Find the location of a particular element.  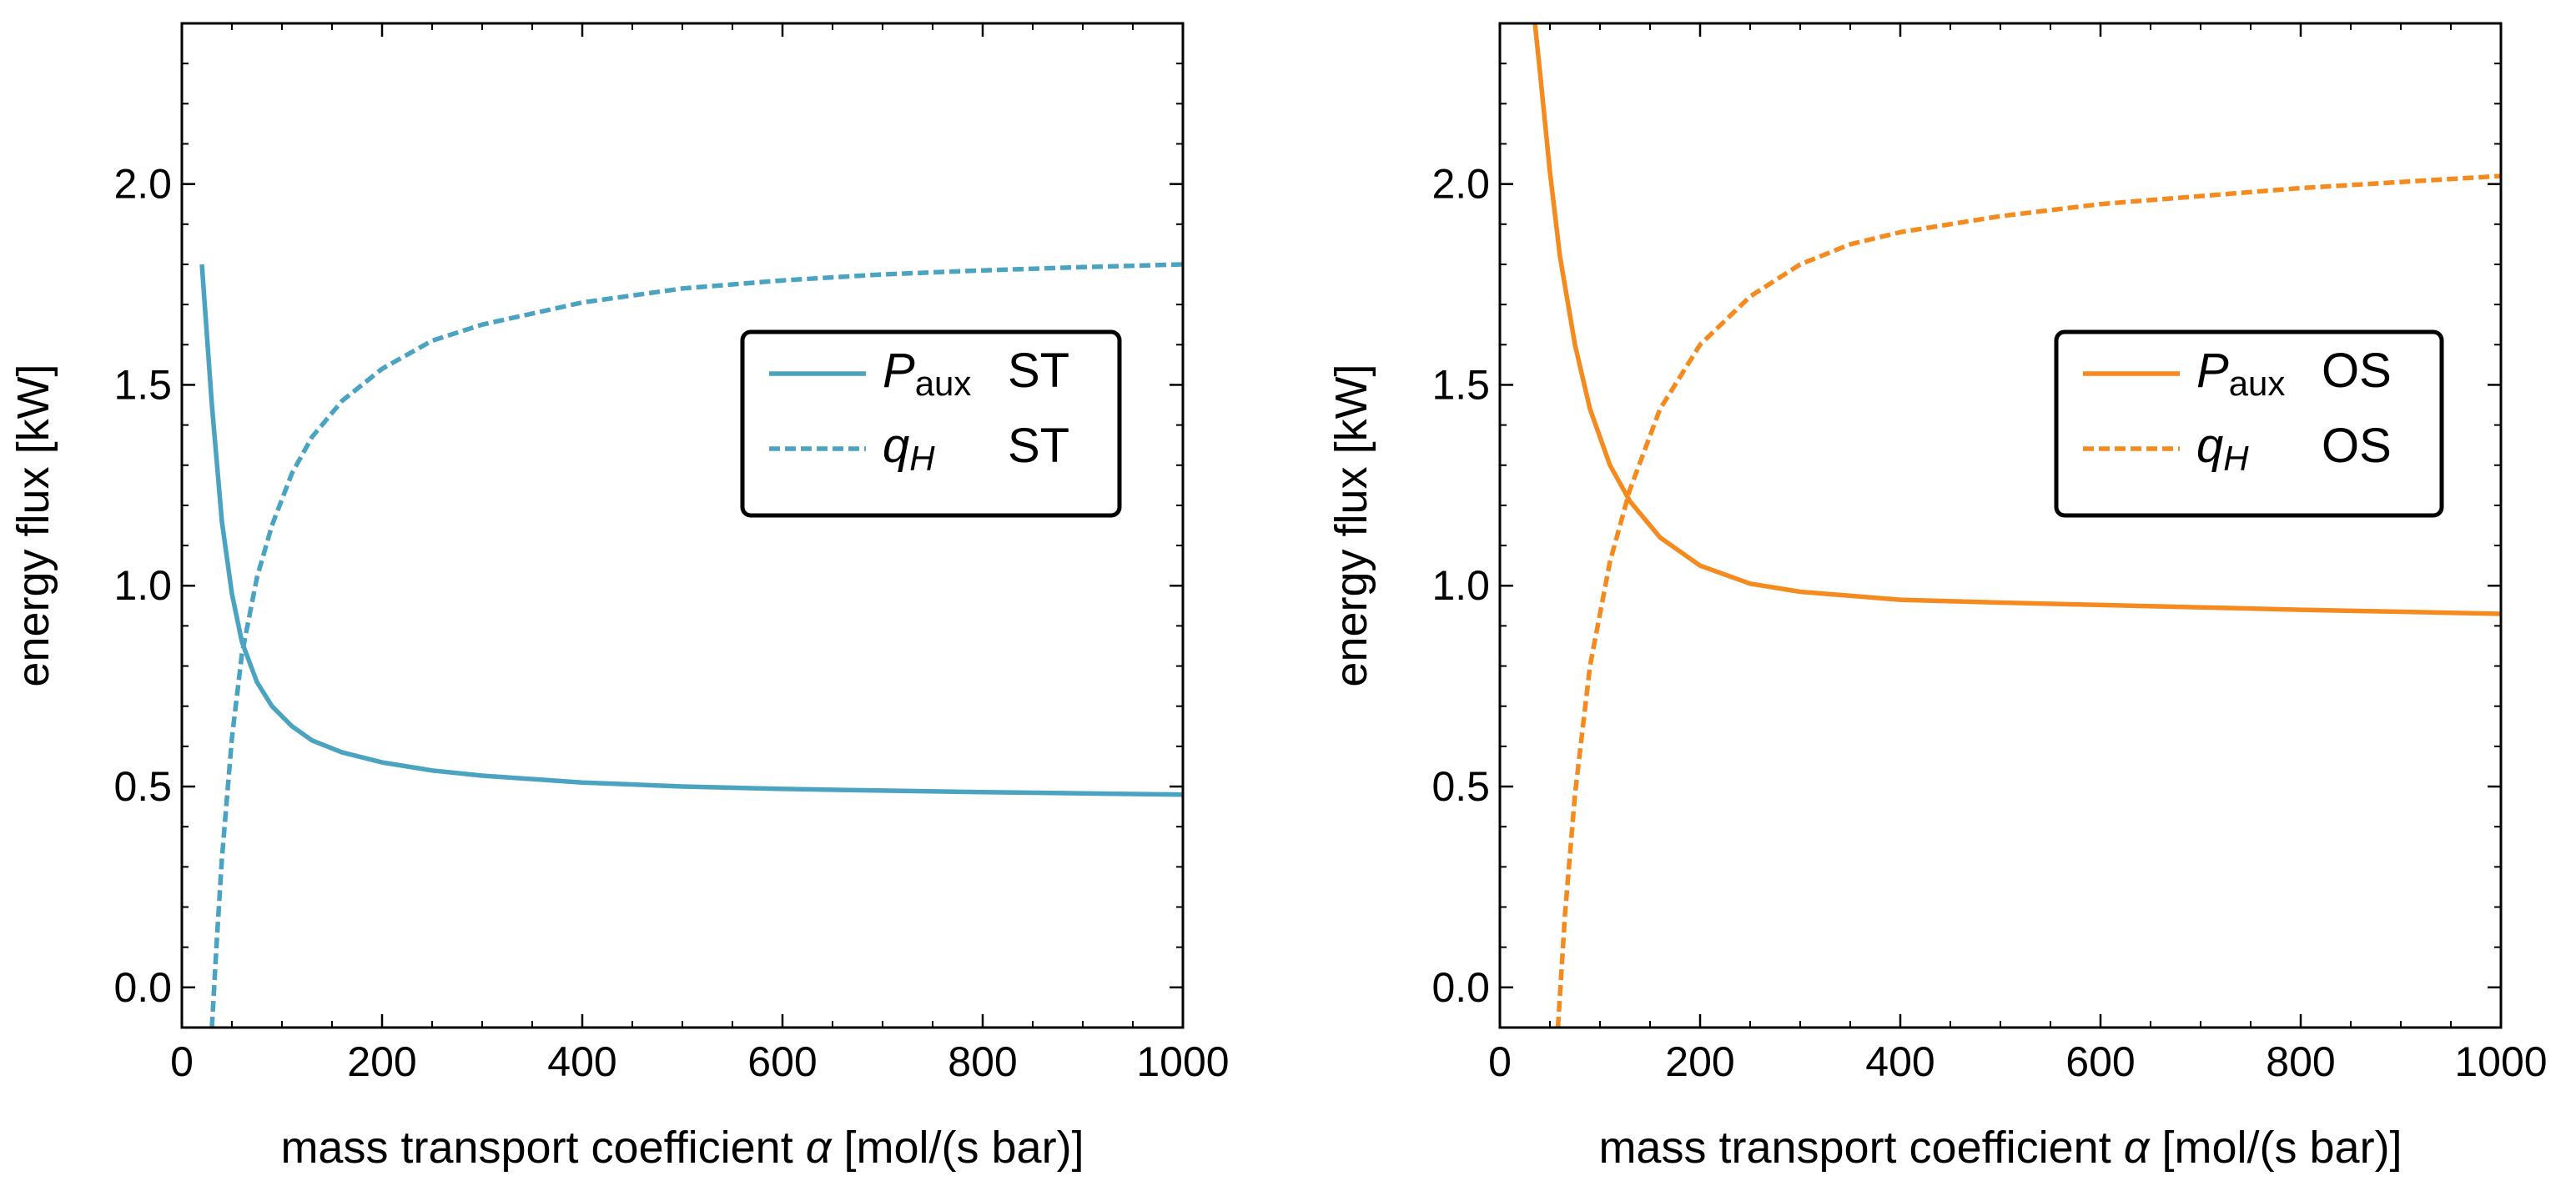

legend: Paux OS qH OS is located at coordinates (2249, 423).